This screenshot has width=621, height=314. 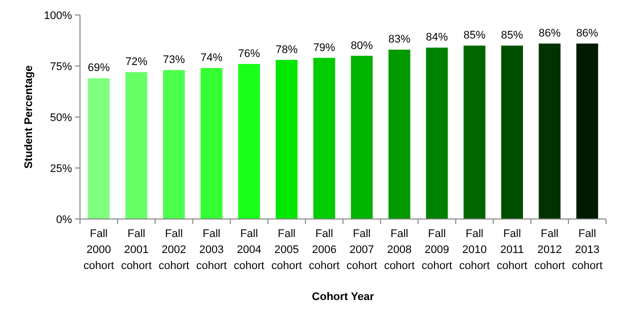 I want to click on data-label: 80%, so click(x=362, y=46).